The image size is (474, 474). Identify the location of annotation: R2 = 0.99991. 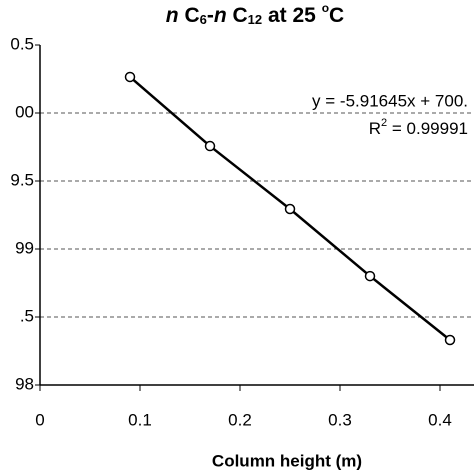
(418, 128).